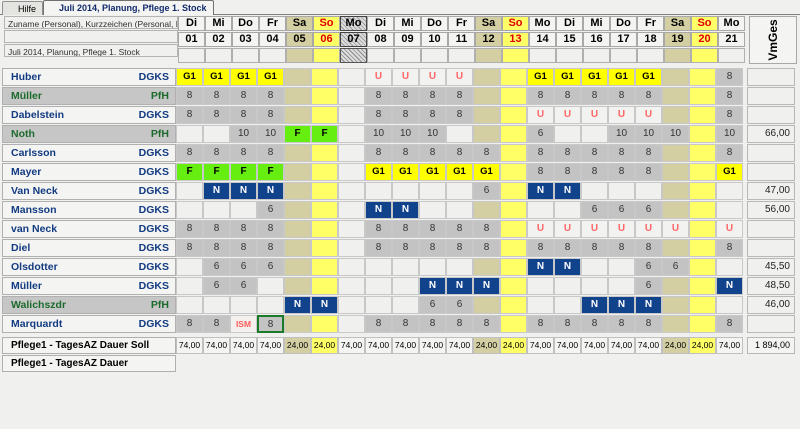 This screenshot has width=800, height=429. I want to click on day-header-dow-13: So, so click(515, 23).